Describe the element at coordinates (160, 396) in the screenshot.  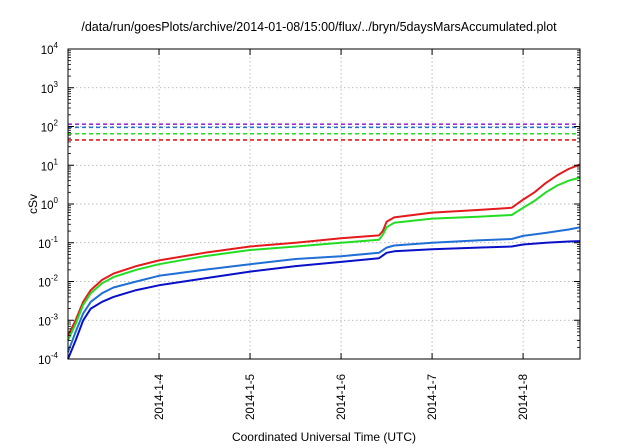
I see `x-tick-label: 2014-1-4` at that location.